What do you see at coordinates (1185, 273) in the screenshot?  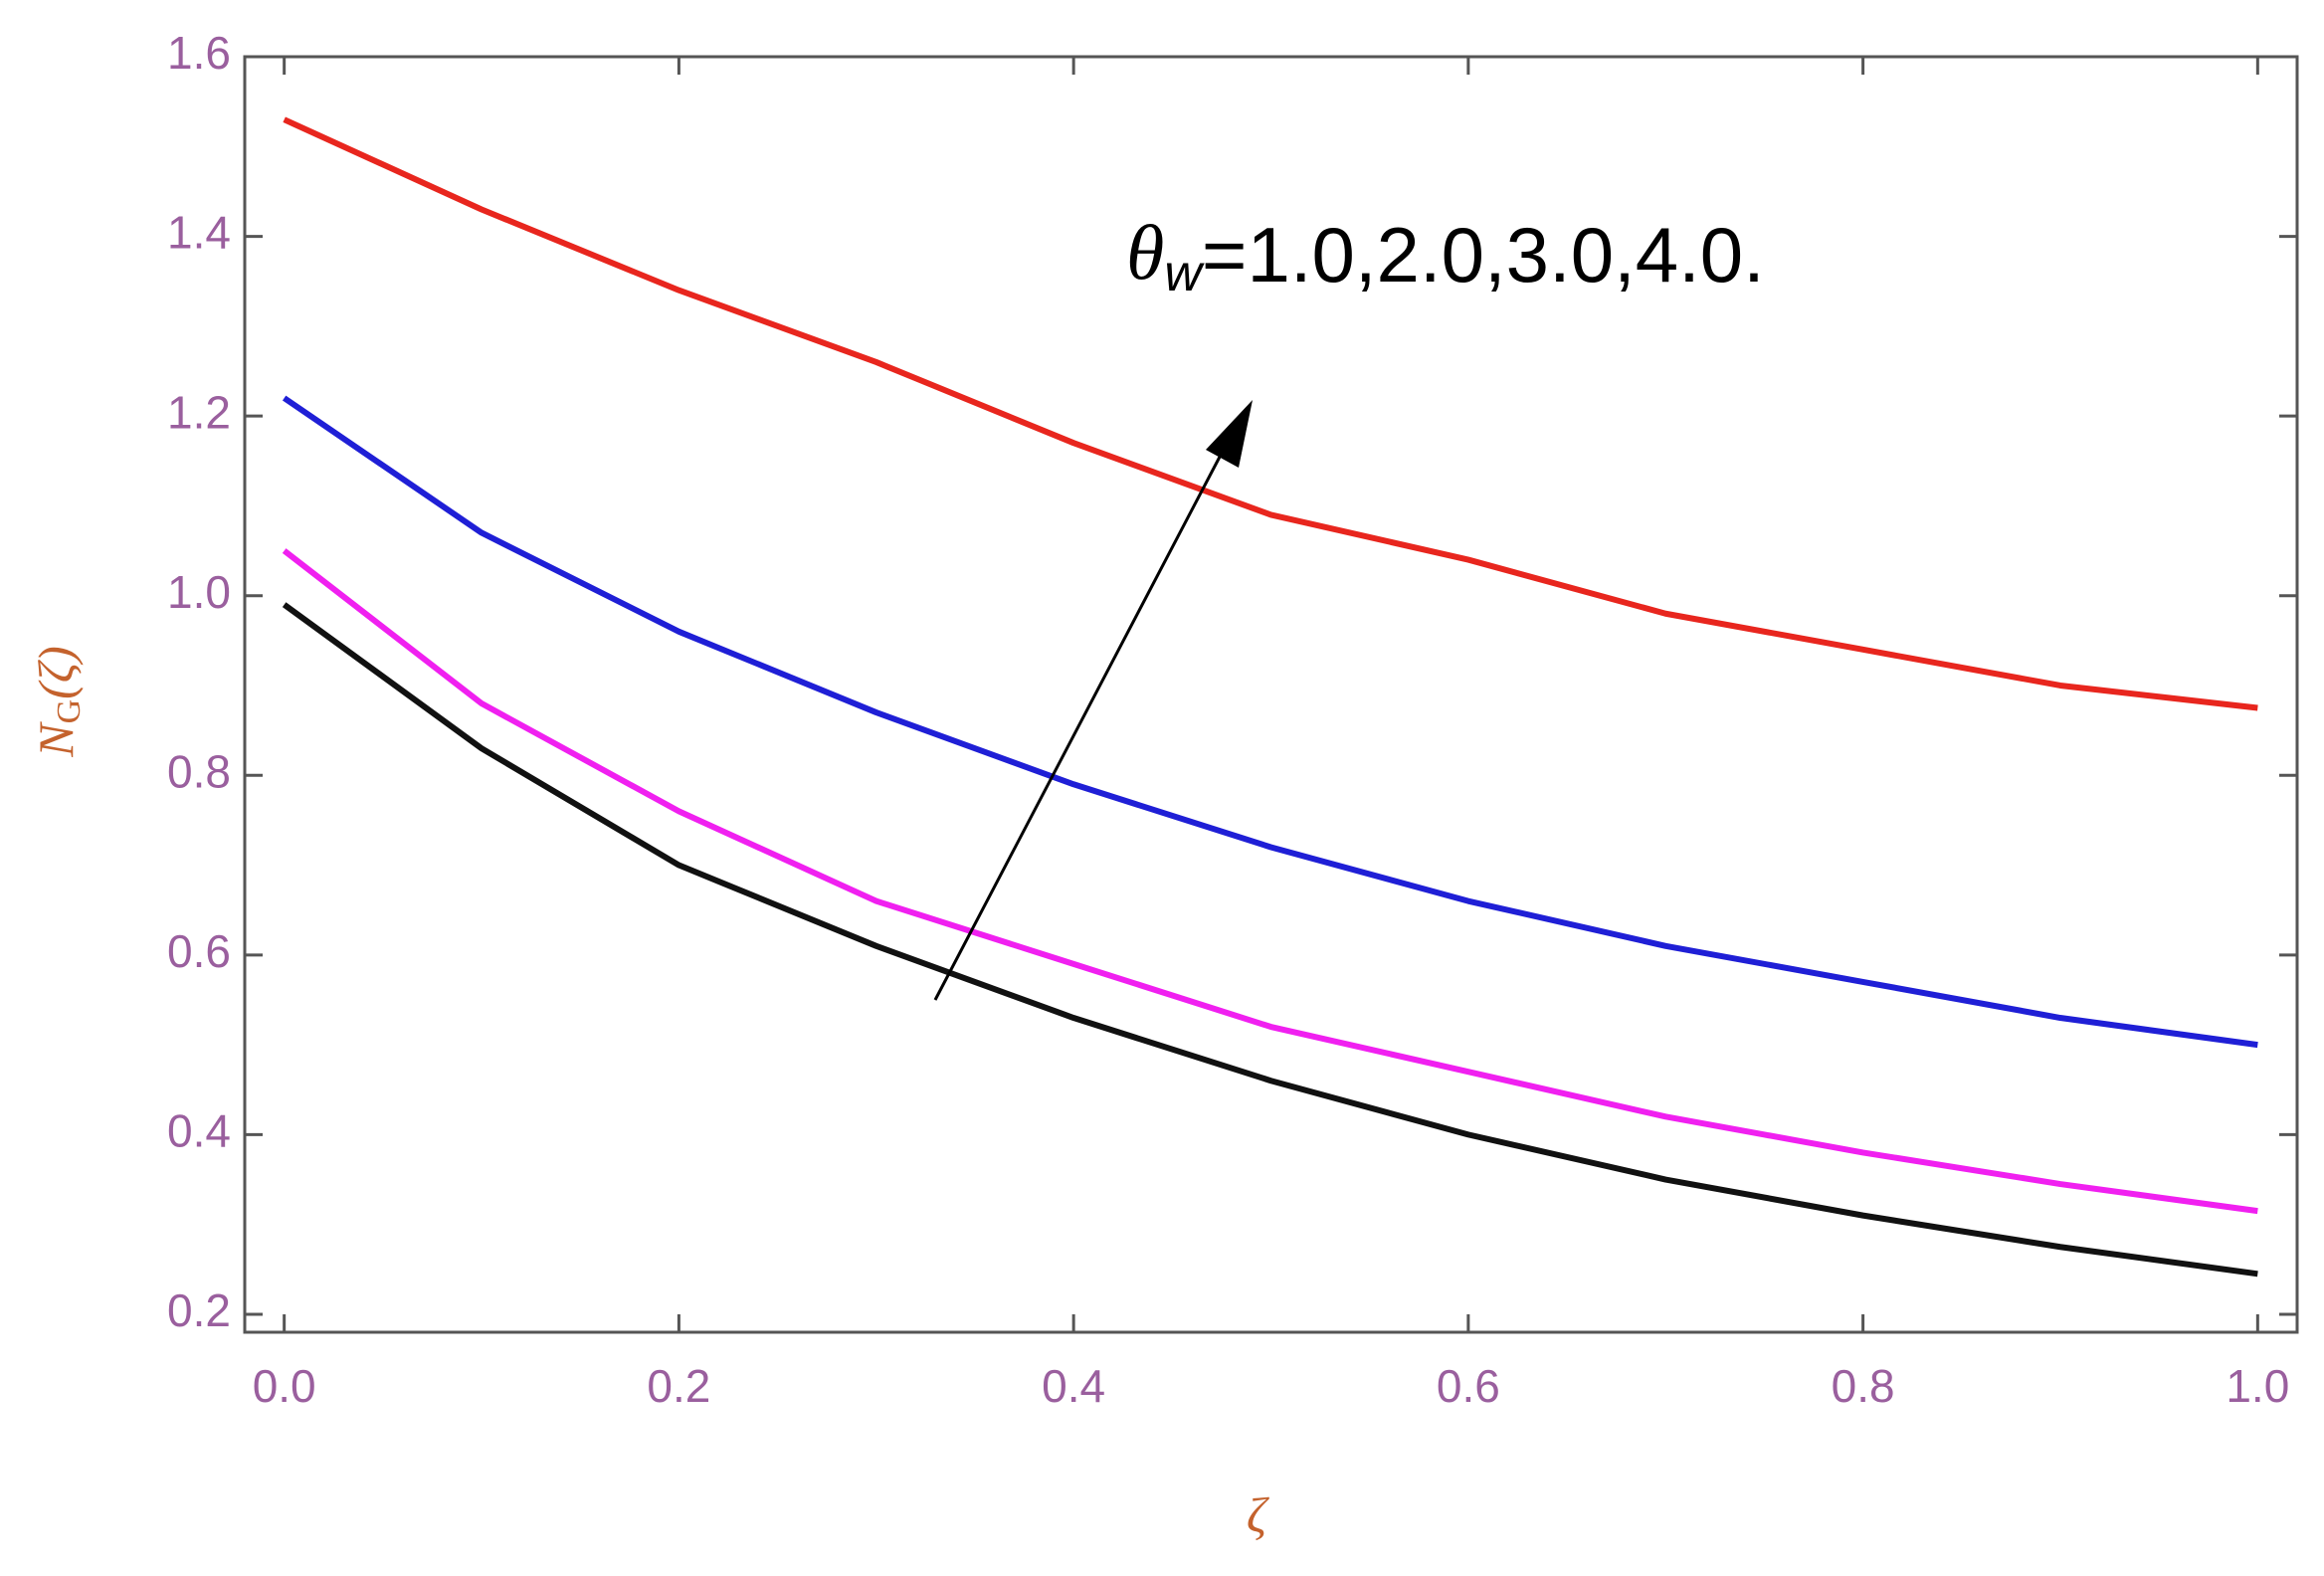 I see `annotation-subscript: w` at bounding box center [1185, 273].